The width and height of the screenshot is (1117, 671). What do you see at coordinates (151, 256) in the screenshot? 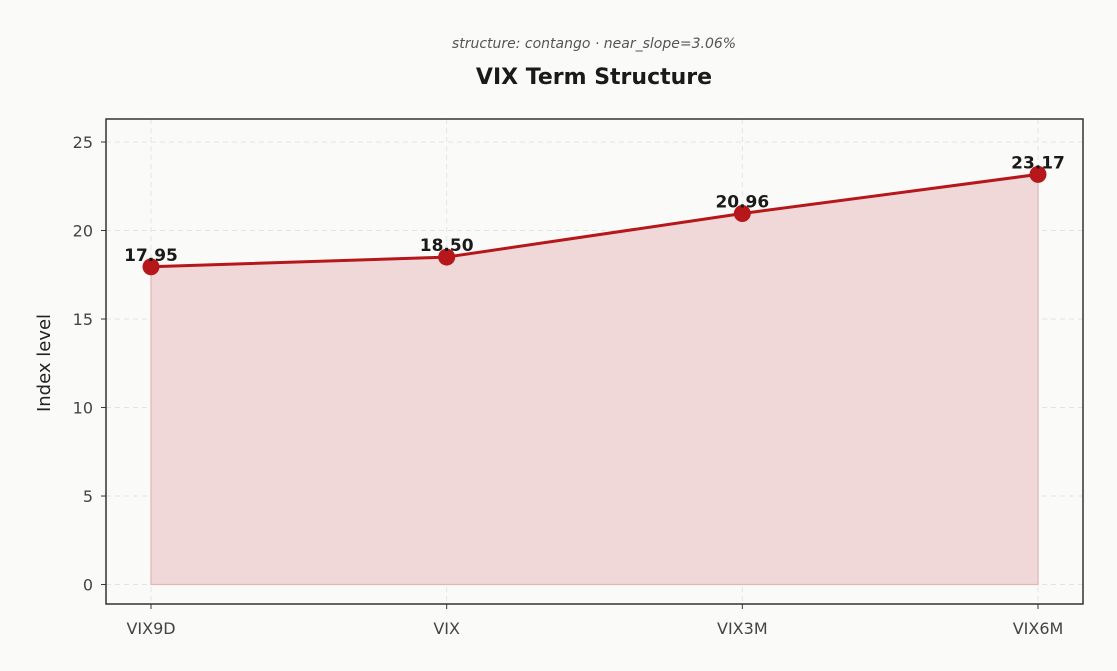
I see `data-label: 17.95` at bounding box center [151, 256].